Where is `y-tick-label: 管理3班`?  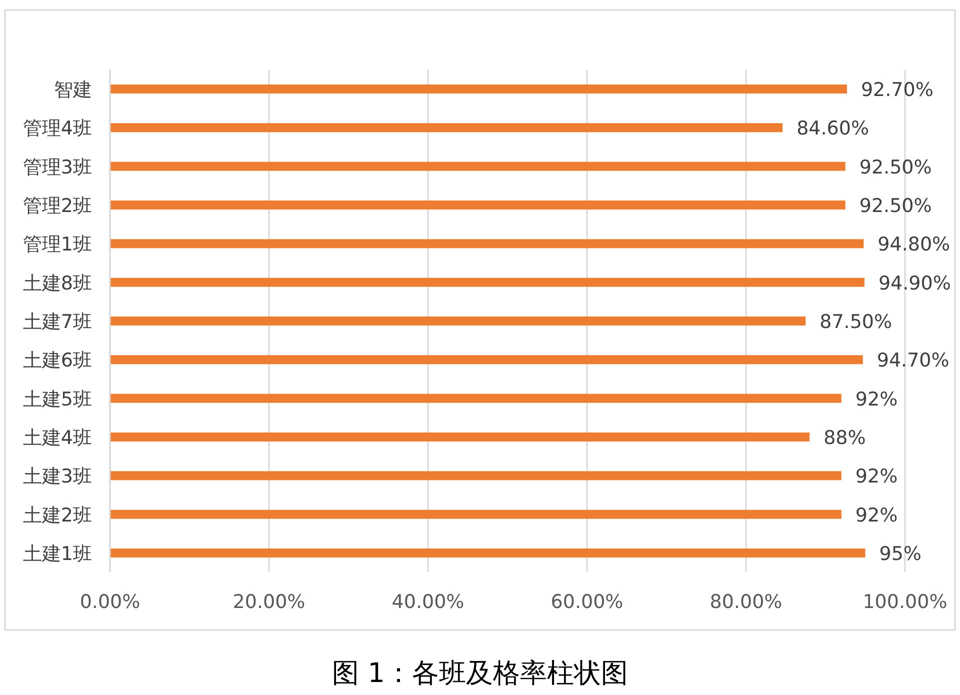
y-tick-label: 管理3班 is located at coordinates (57, 167).